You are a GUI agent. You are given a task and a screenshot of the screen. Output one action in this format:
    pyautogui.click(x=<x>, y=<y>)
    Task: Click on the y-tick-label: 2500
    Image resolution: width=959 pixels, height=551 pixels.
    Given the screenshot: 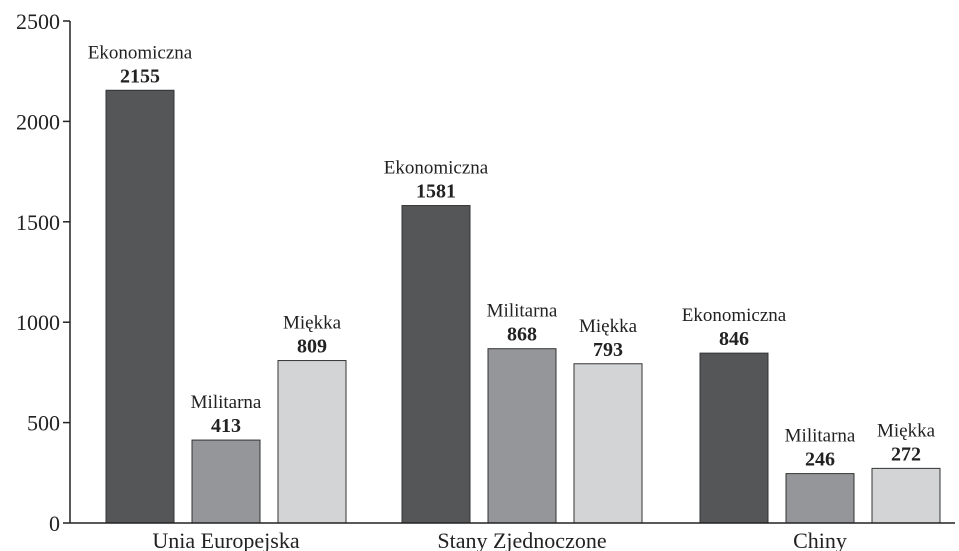 What is the action you would take?
    pyautogui.click(x=38, y=21)
    